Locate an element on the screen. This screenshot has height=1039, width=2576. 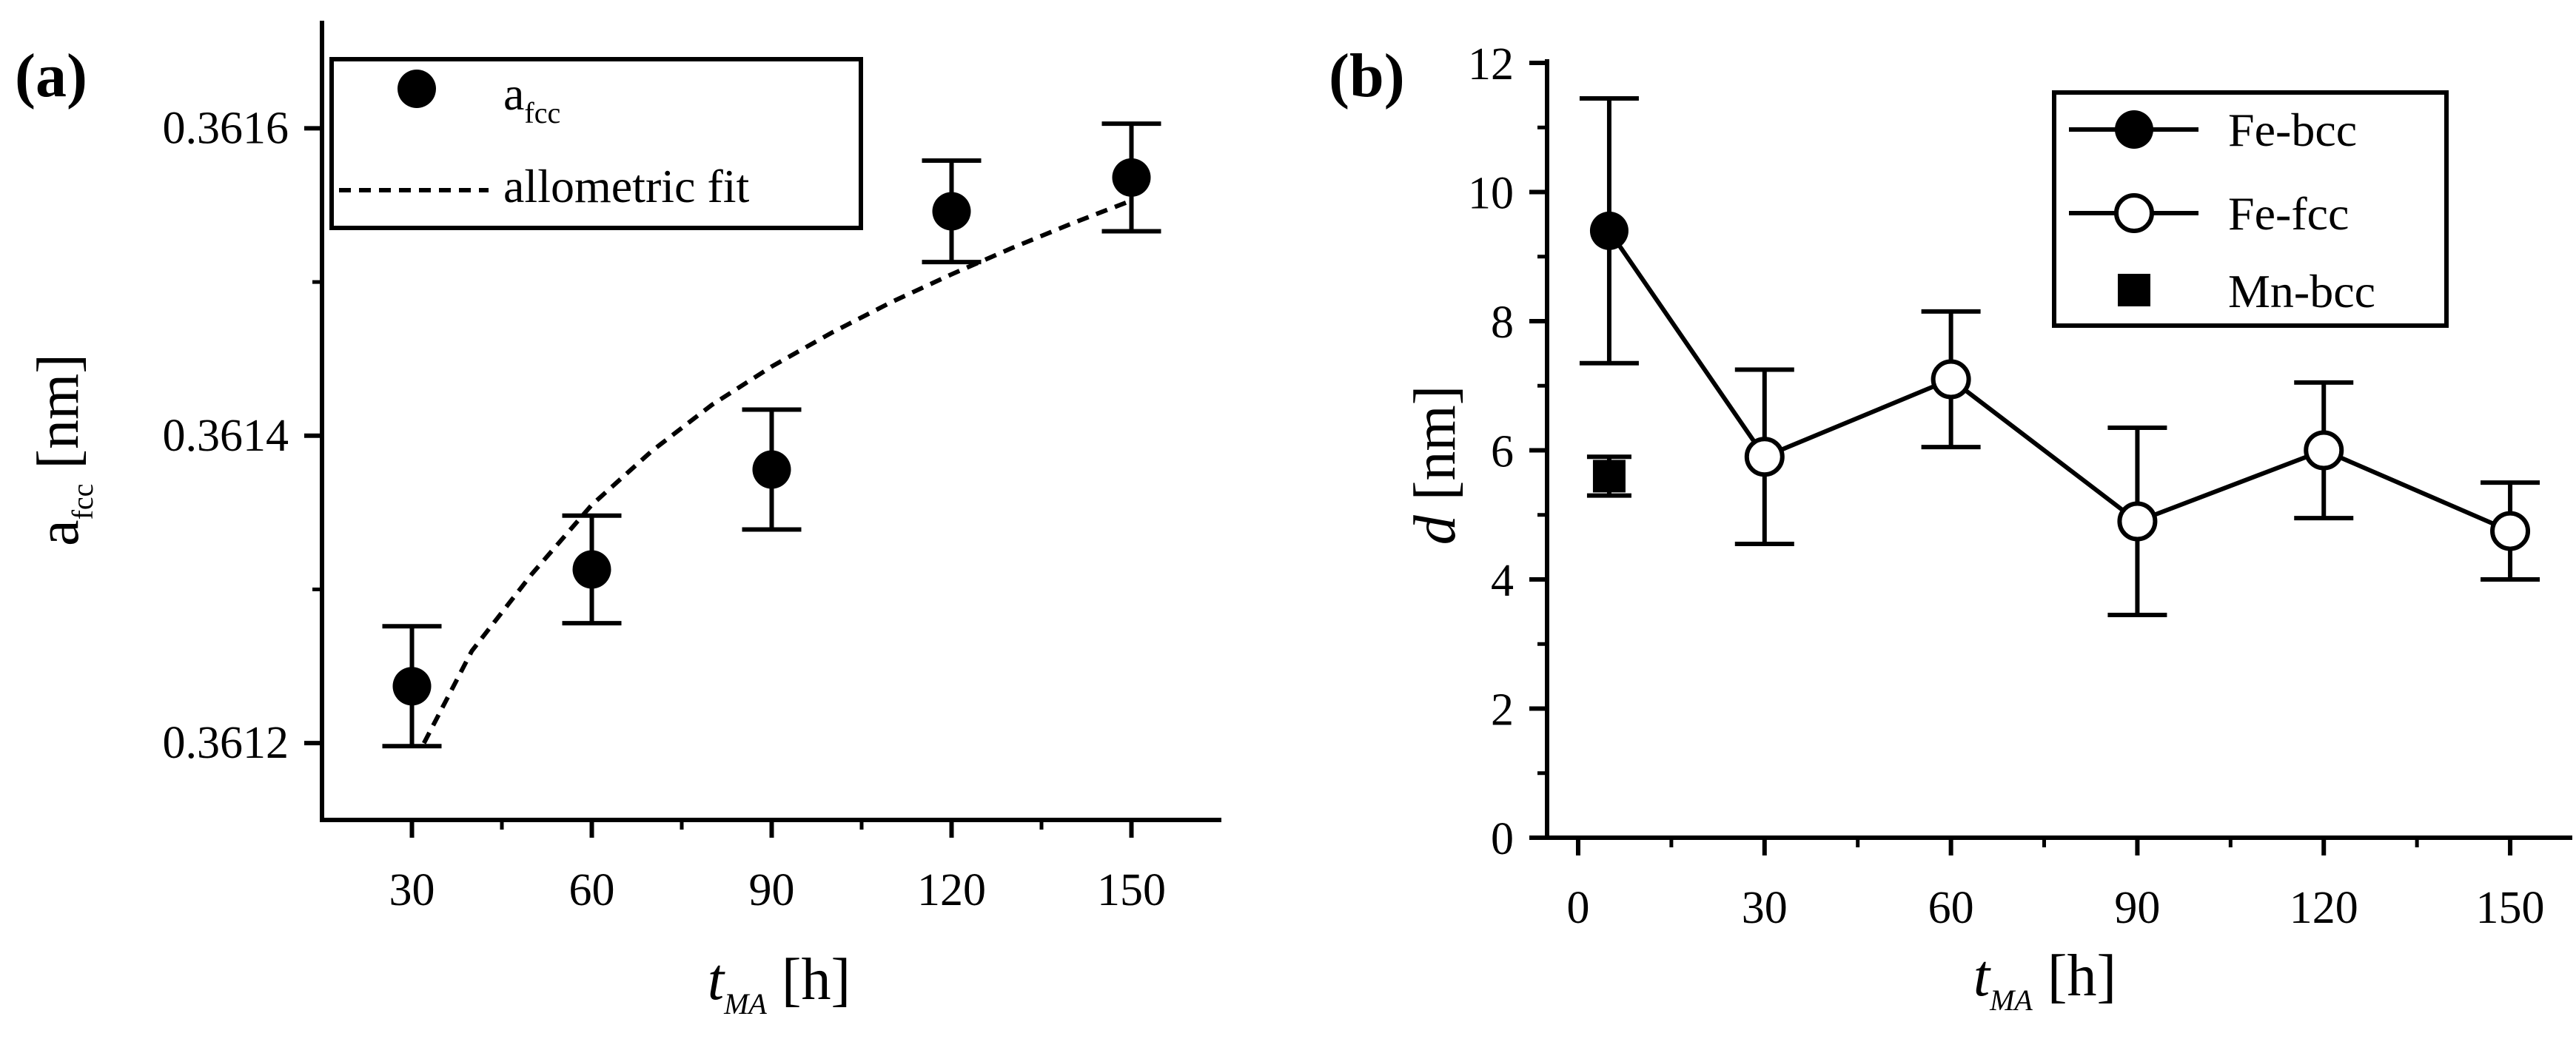
panel-a-legend-label-afcc: afcc is located at coordinates (531, 98).